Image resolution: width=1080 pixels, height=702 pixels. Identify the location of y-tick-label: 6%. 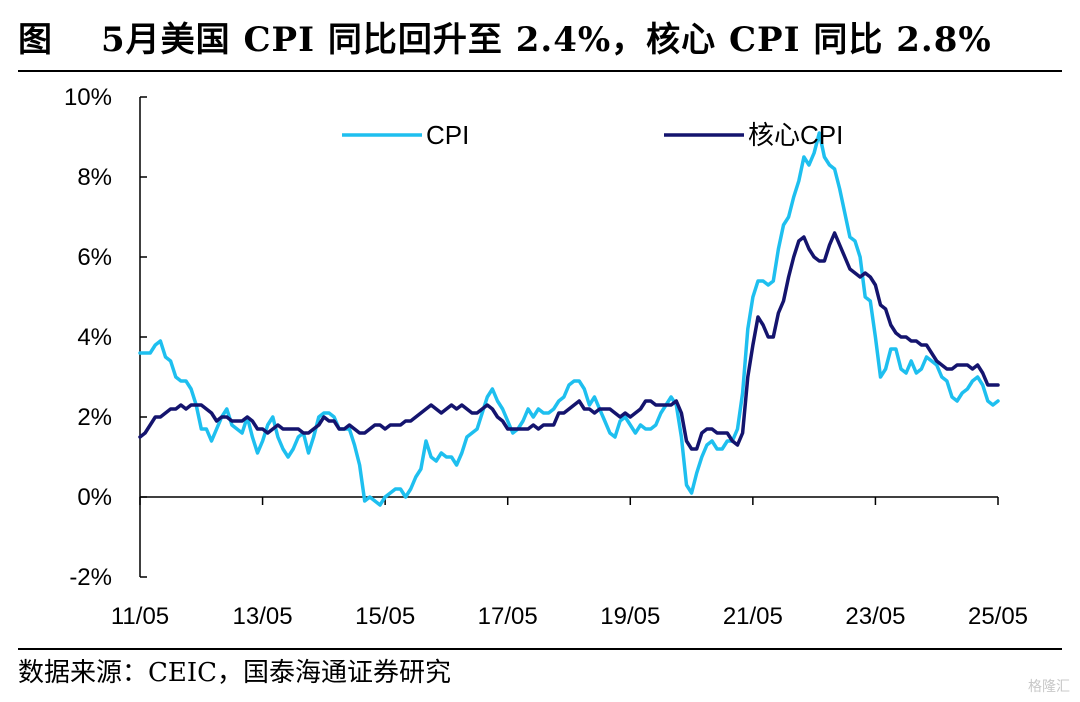
(94, 257).